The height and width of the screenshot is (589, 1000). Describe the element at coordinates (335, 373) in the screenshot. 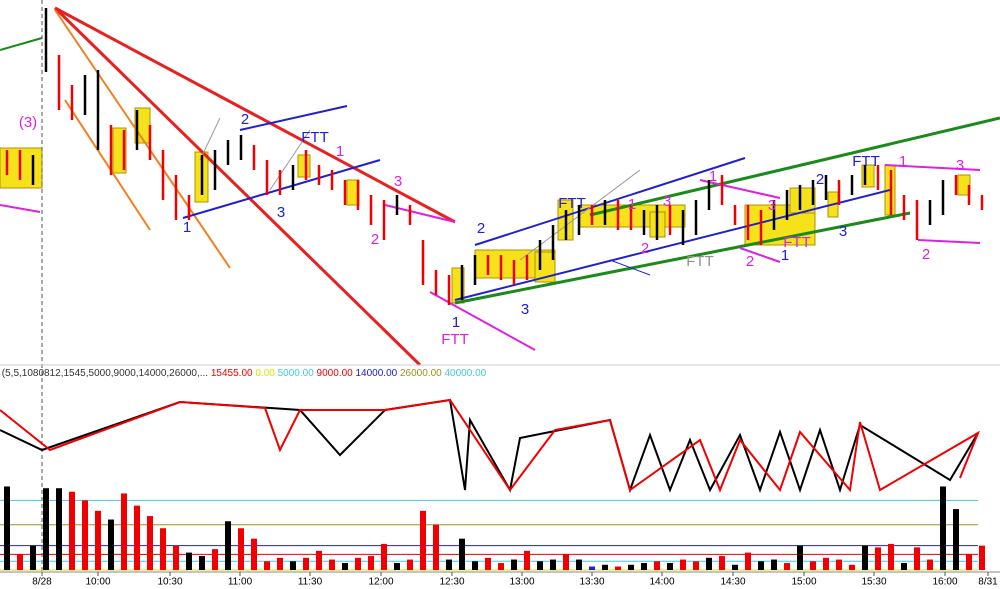

I see `legend-value: 9000.00` at that location.